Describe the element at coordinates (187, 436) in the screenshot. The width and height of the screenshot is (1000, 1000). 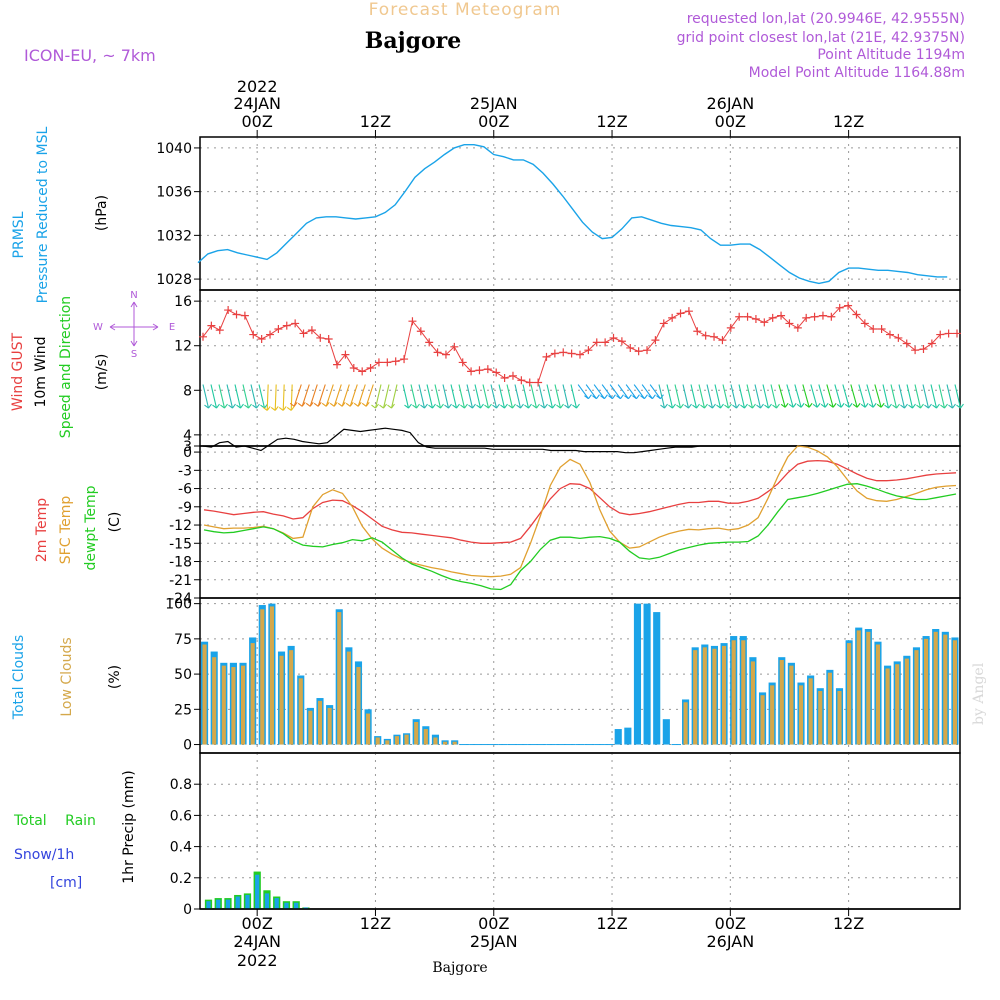
I see `y-tick-label: 4` at that location.